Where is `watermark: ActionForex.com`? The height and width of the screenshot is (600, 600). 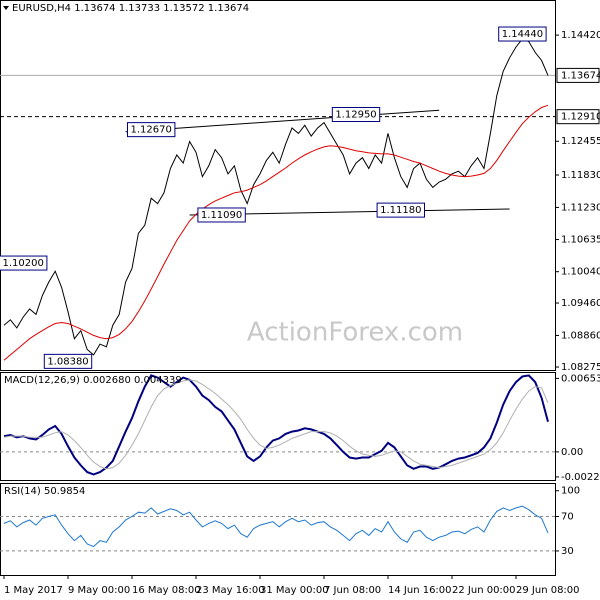 watermark: ActionForex.com is located at coordinates (355, 333).